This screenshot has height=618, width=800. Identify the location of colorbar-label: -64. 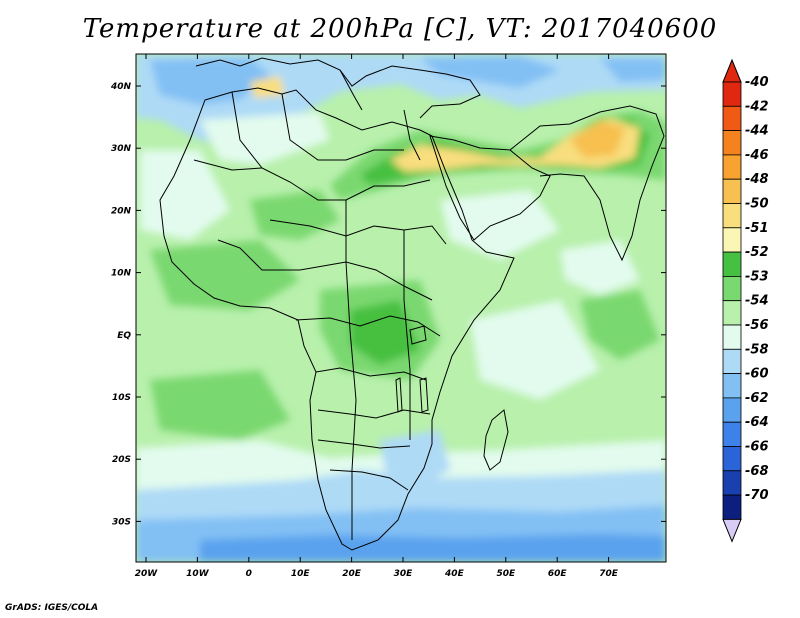
(757, 422).